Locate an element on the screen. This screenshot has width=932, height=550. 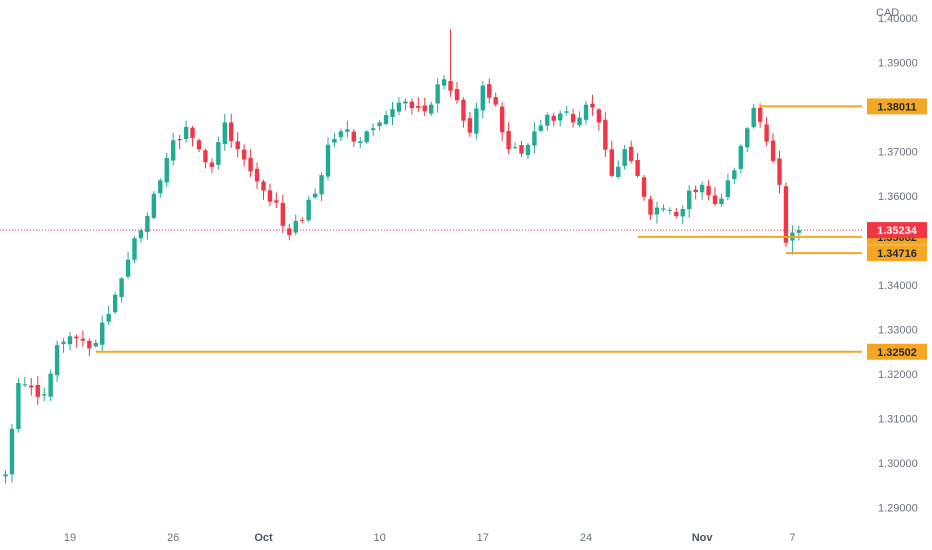
x-tick-label: Oct is located at coordinates (263, 538).